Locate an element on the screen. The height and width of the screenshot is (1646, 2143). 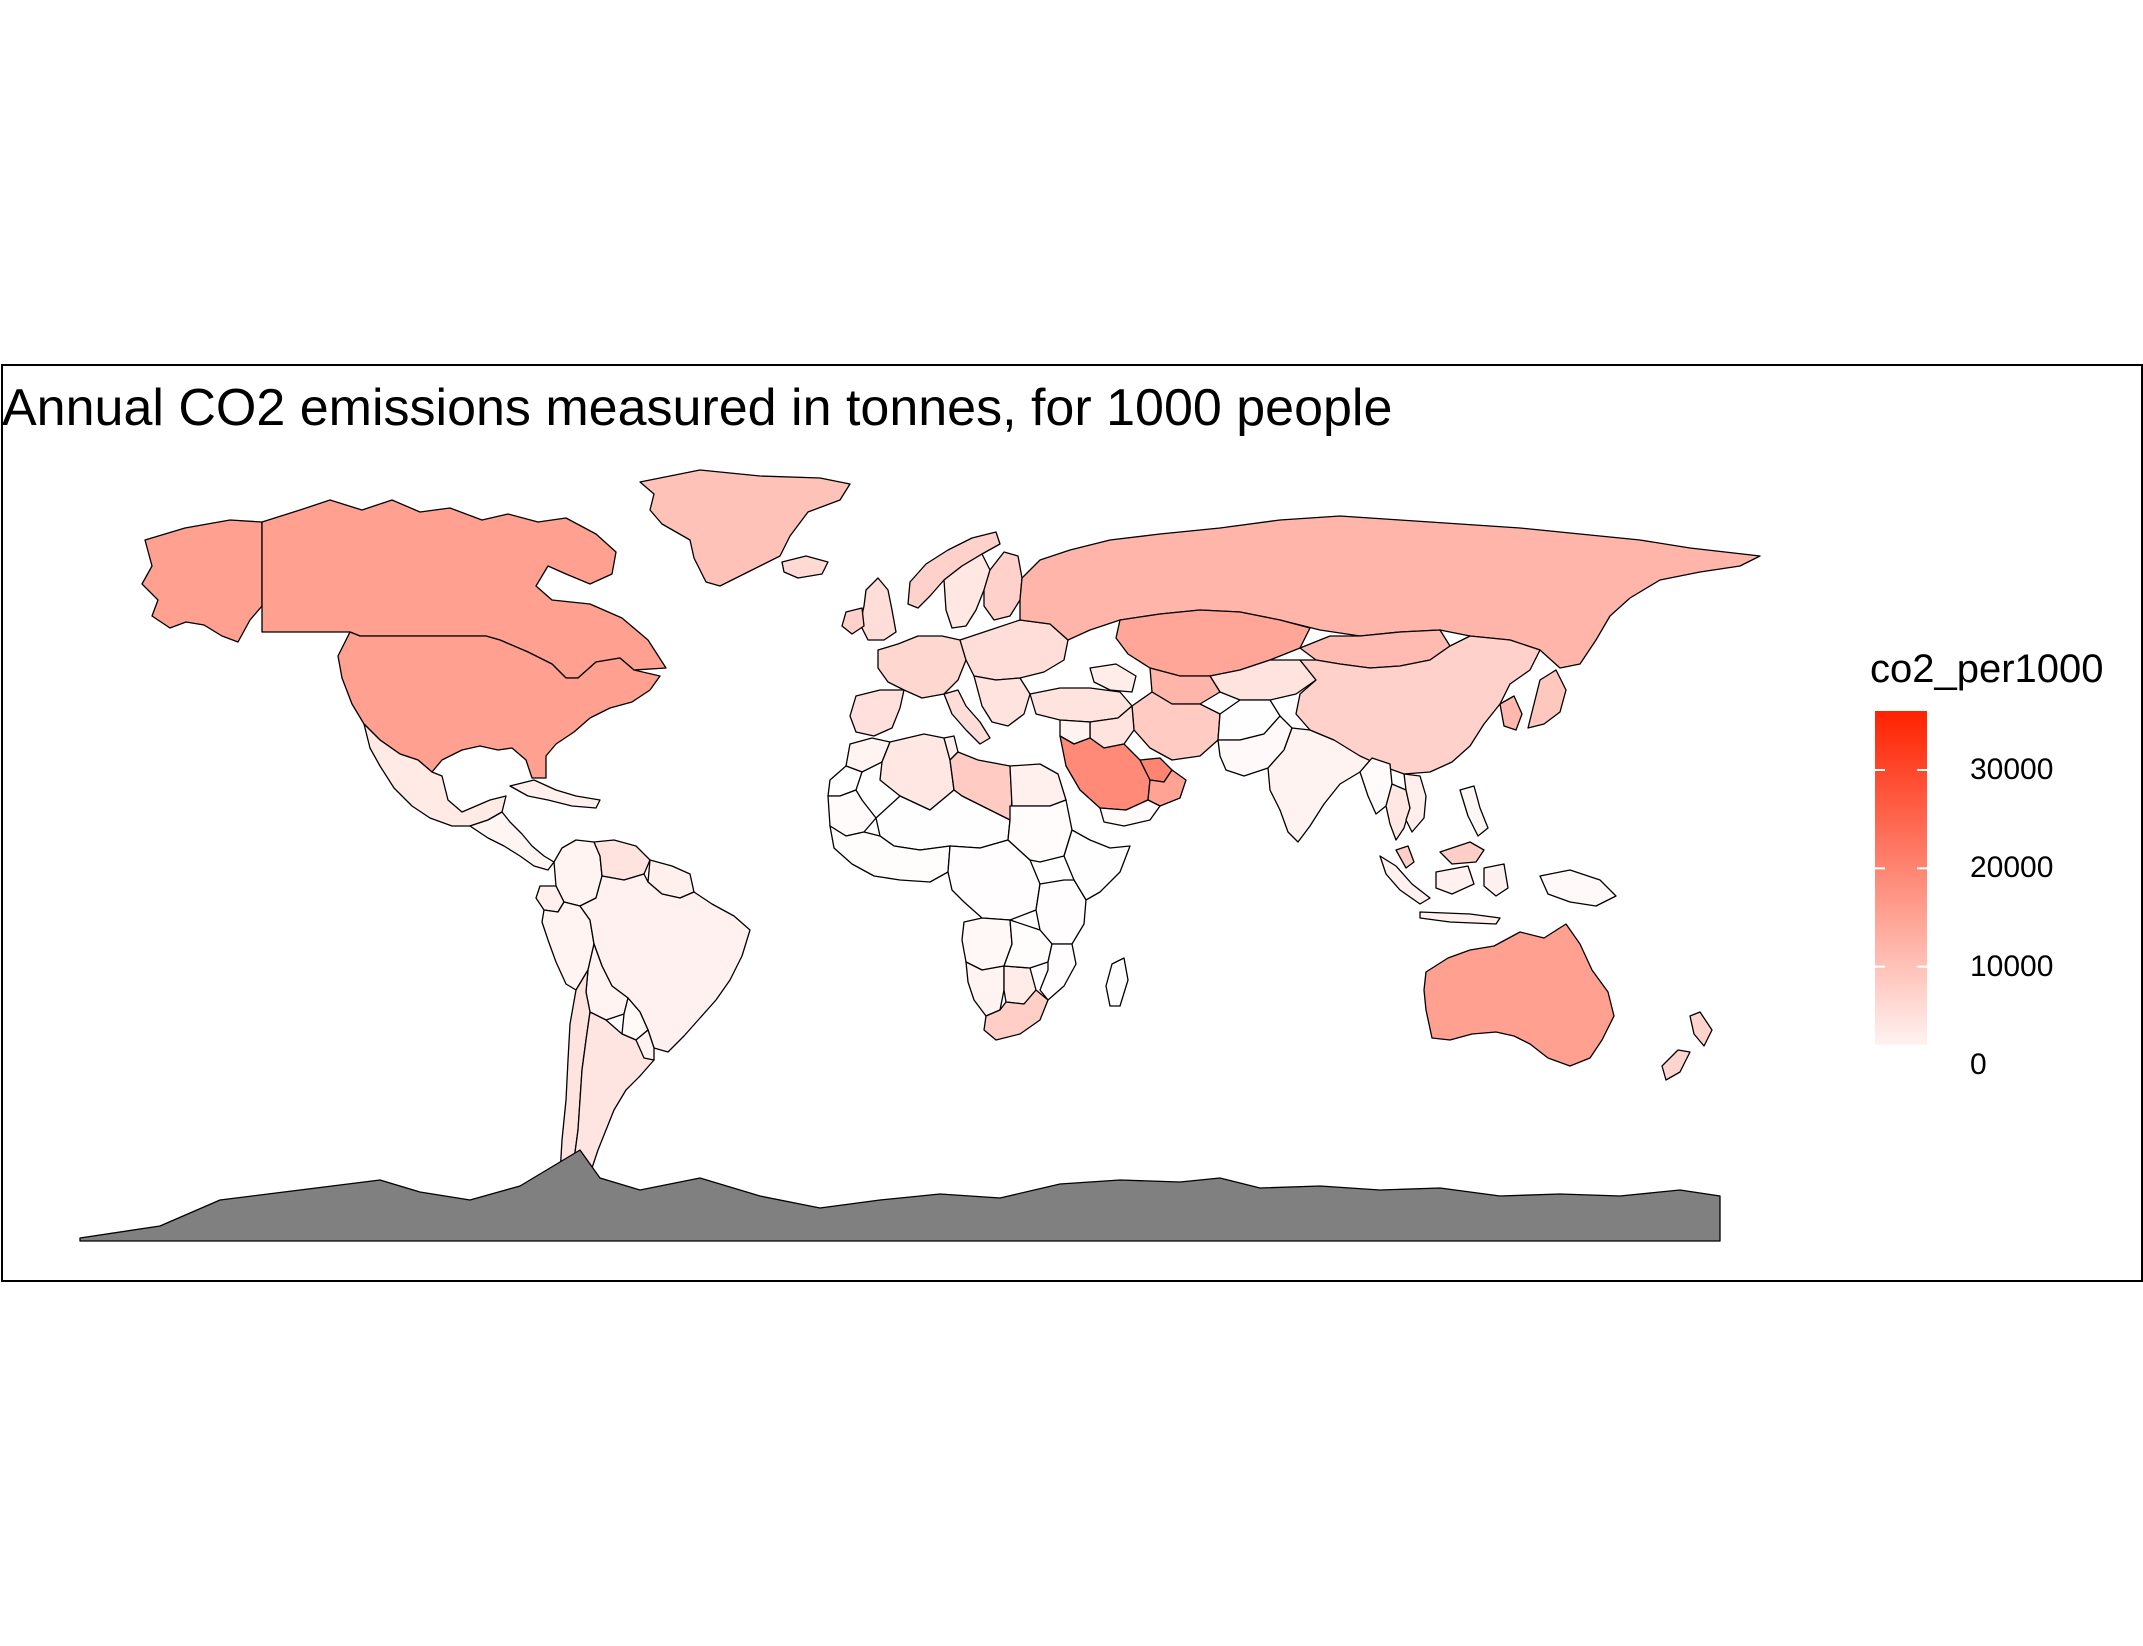
region-turkey is located at coordinates (1081, 705).